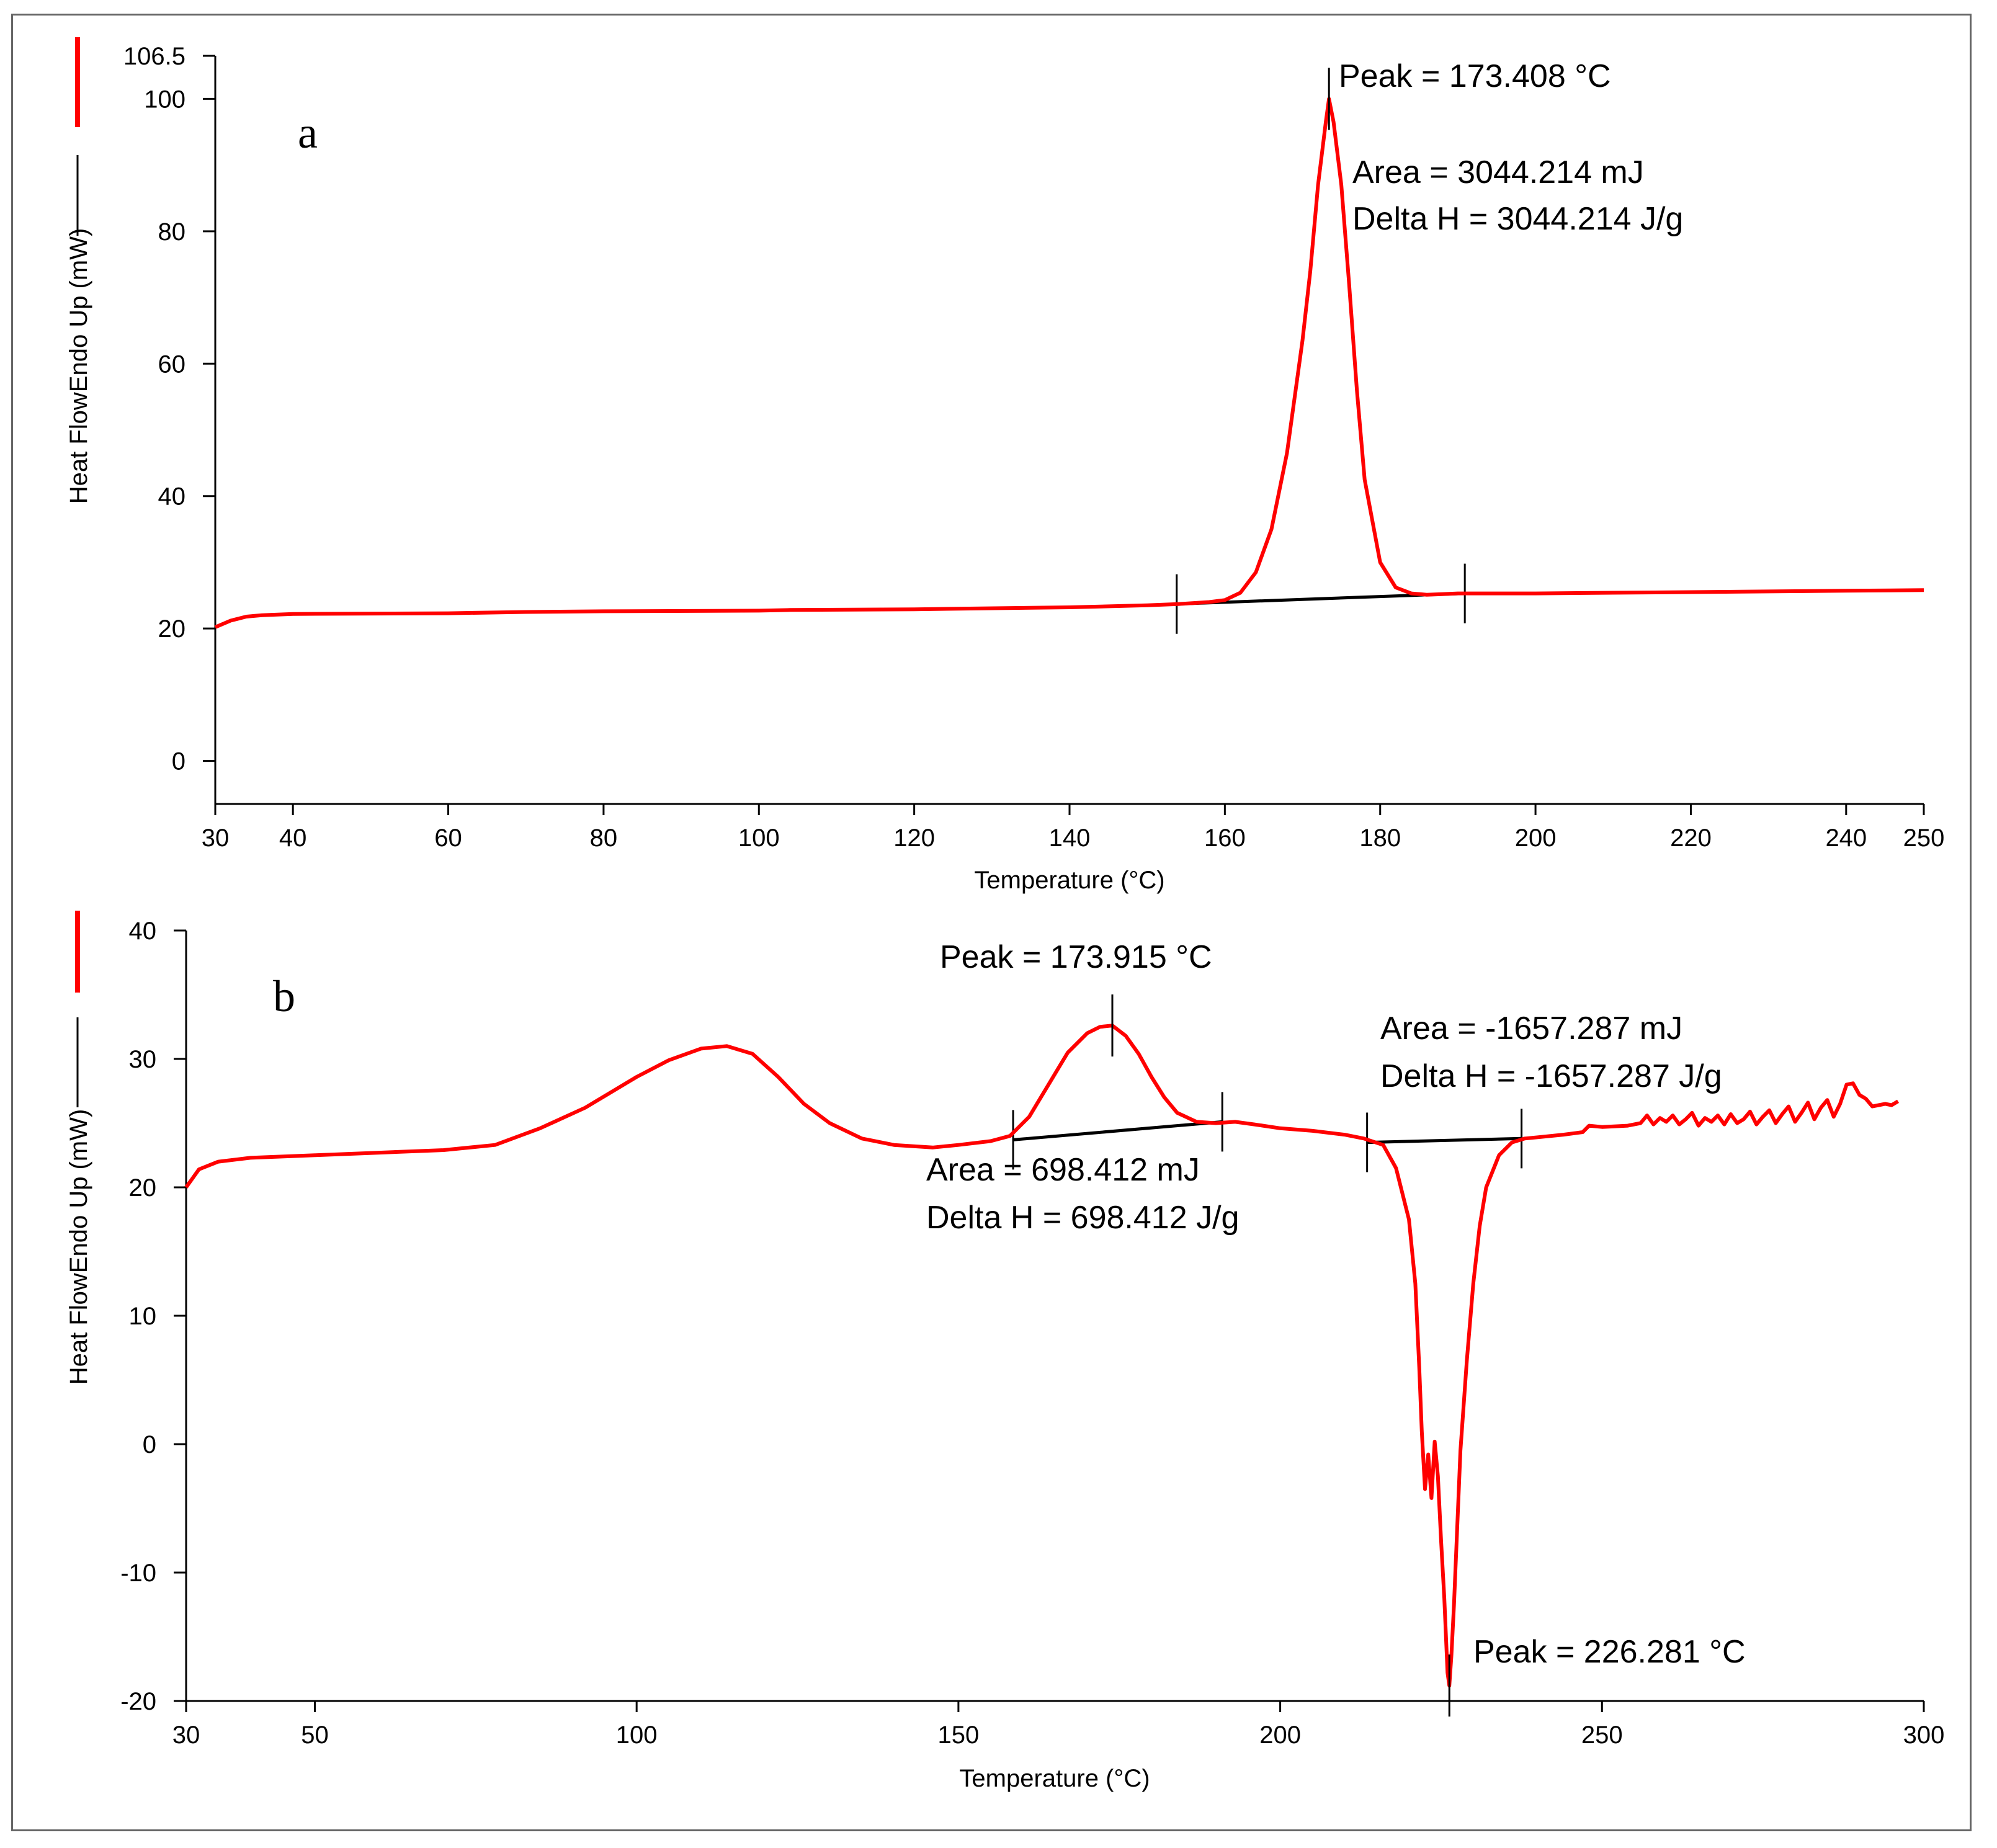  What do you see at coordinates (959, 1735) in the screenshot?
I see `panel-b-x-tick-label-3: 150` at bounding box center [959, 1735].